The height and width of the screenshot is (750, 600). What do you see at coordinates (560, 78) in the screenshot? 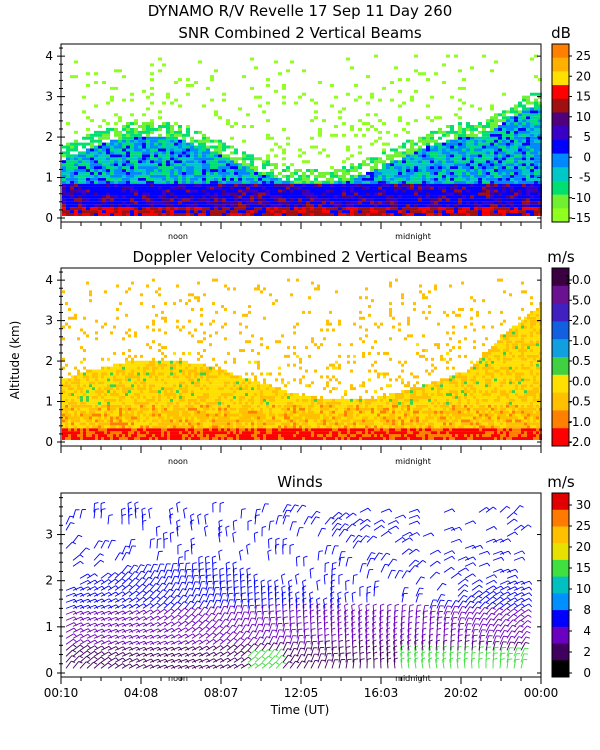
I see `snr-colorbar-segment` at bounding box center [560, 78].